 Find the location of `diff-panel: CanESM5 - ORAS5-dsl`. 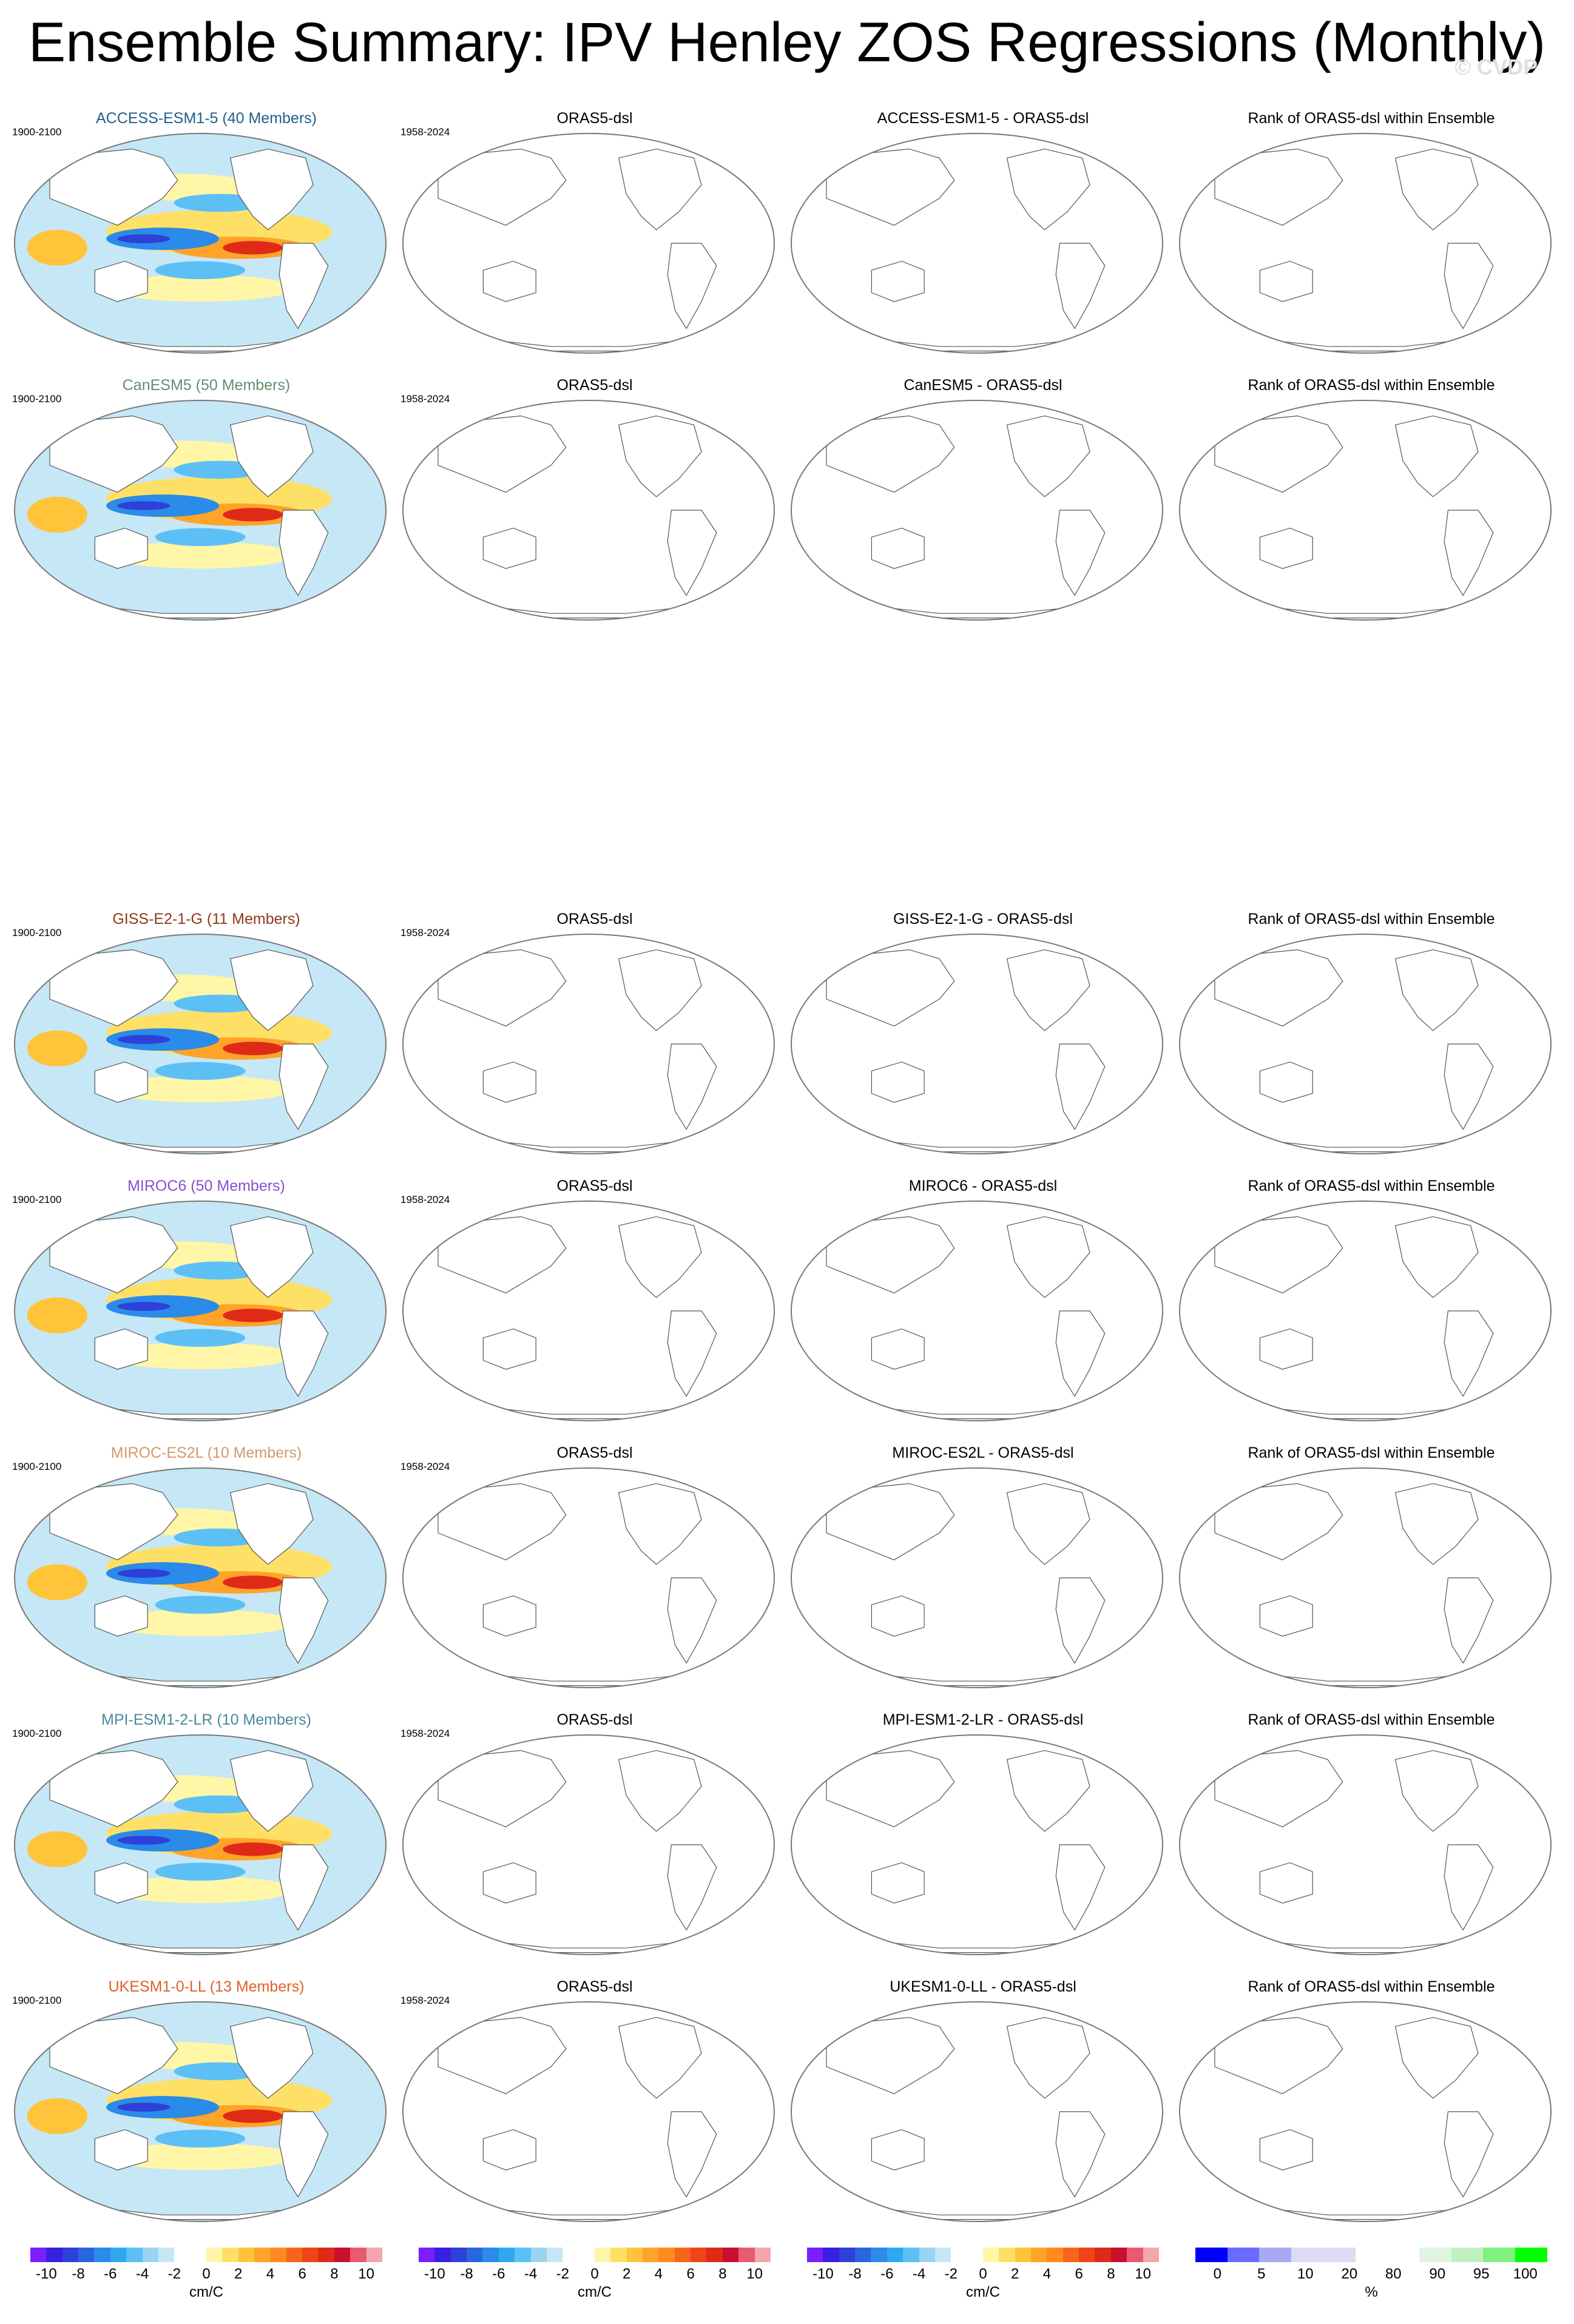

diff-panel: CanESM5 - ORAS5-dsl is located at coordinates (983, 504).